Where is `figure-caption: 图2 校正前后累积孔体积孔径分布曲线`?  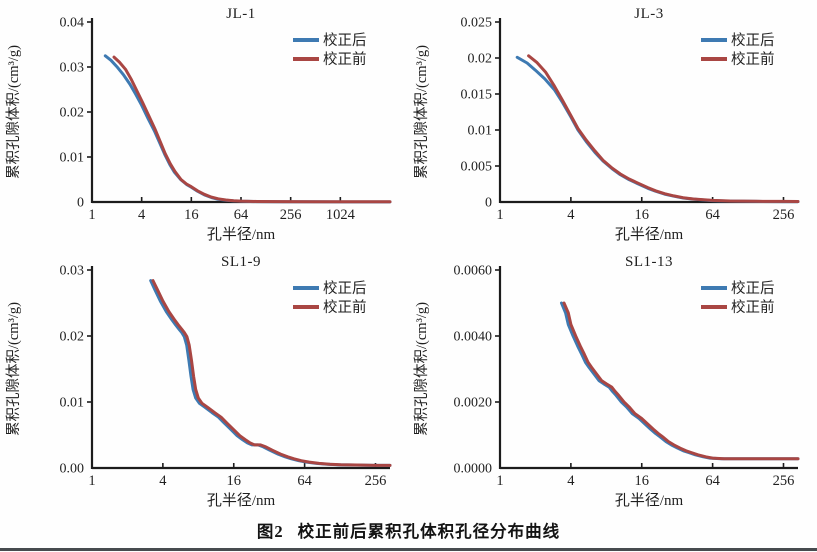 figure-caption: 图2 校正前后累积孔体积孔径分布曲线 is located at coordinates (408, 530).